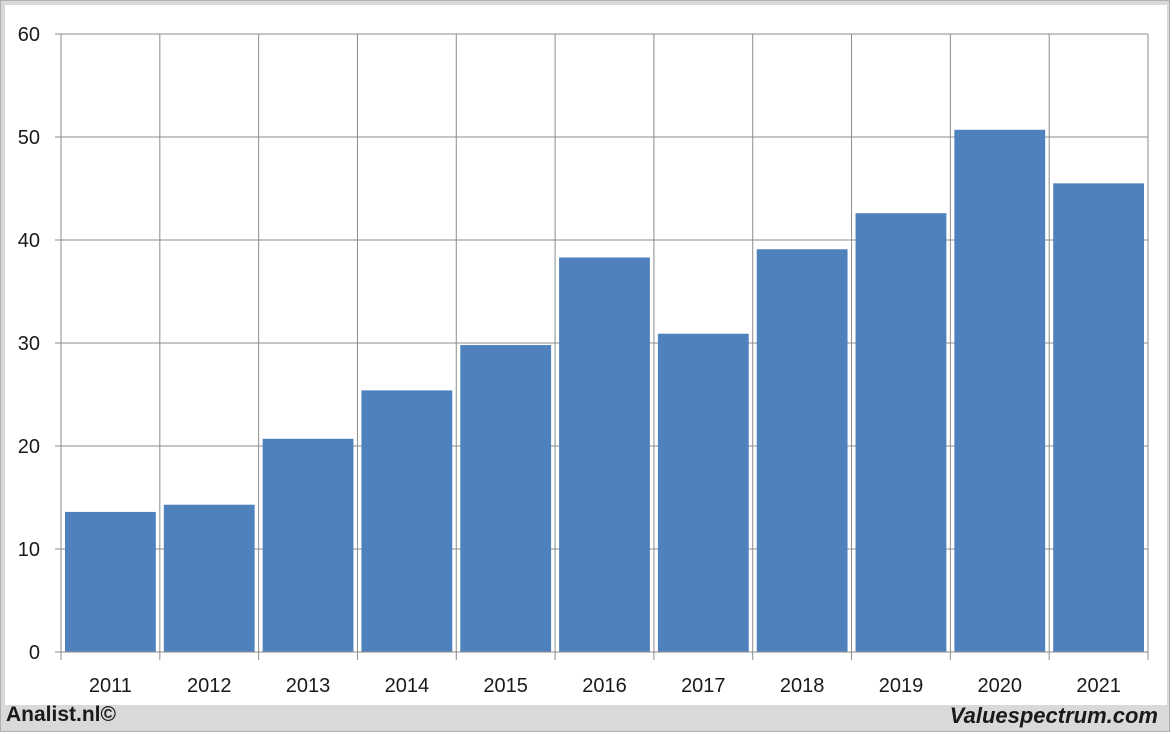 The width and height of the screenshot is (1172, 734). Describe the element at coordinates (29, 447) in the screenshot. I see `y-tick-label: 20` at that location.